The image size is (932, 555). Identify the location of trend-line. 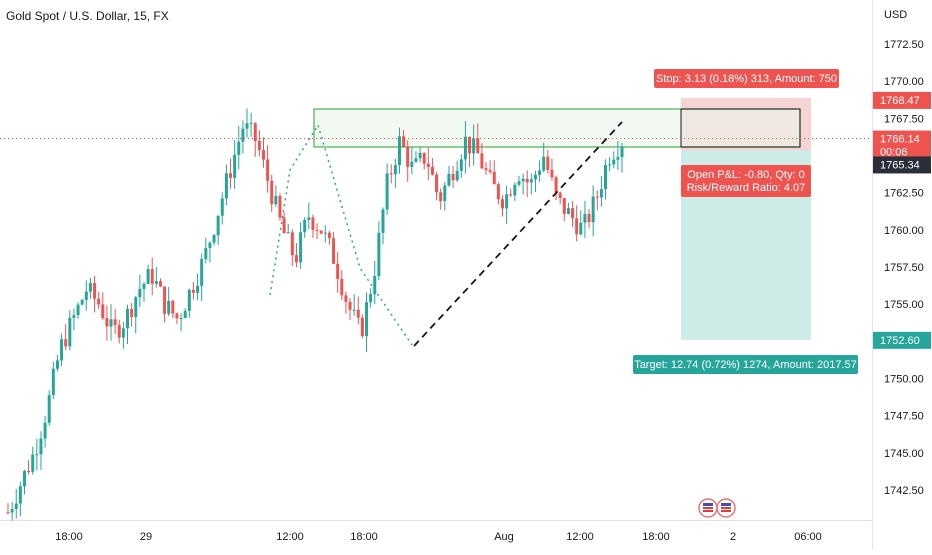
(518, 234).